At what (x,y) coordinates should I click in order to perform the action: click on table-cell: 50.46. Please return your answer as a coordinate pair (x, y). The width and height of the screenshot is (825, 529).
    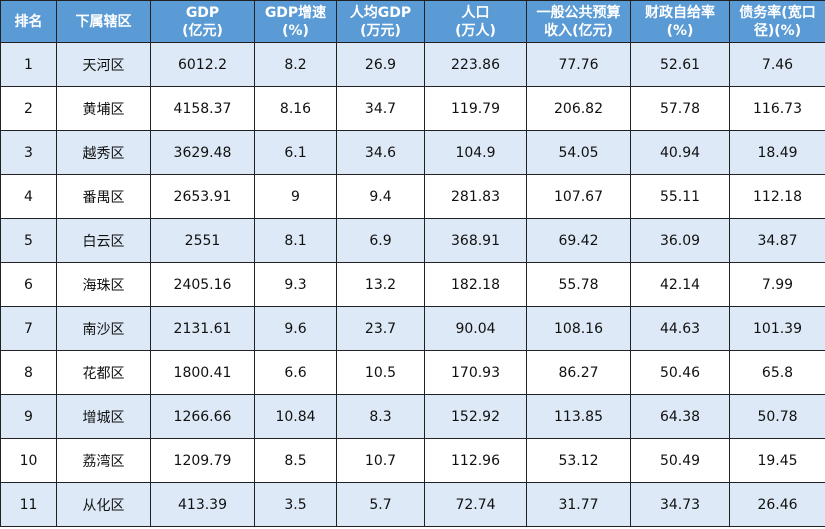
    Looking at the image, I should click on (680, 372).